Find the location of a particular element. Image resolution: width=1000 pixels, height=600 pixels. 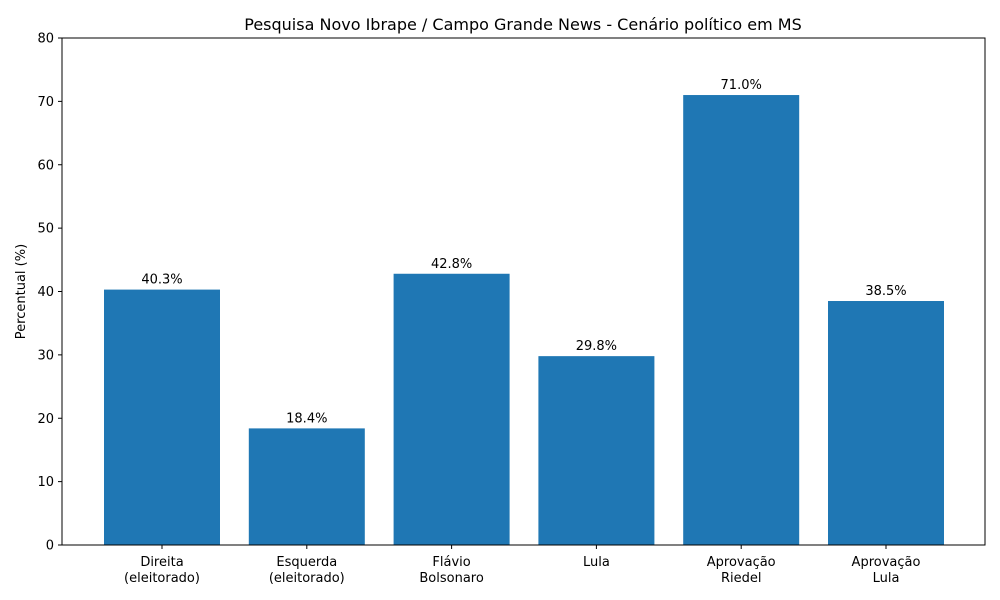

y-axis: 0 10 20 30 40 50 60 70 80 is located at coordinates (49, 293).